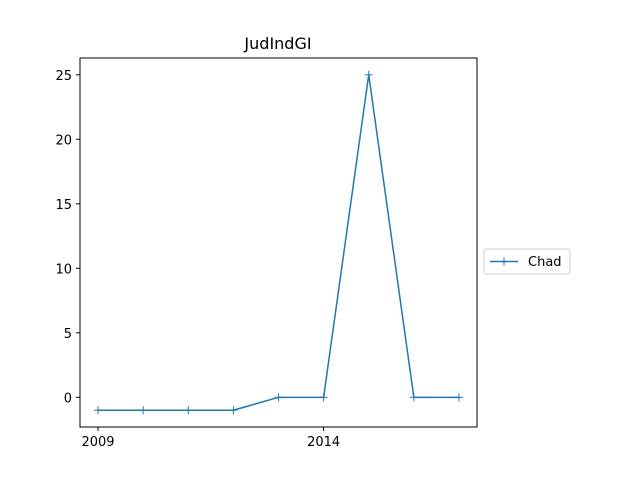 Image resolution: width=640 pixels, height=480 pixels. I want to click on legend: Chad, so click(527, 261).